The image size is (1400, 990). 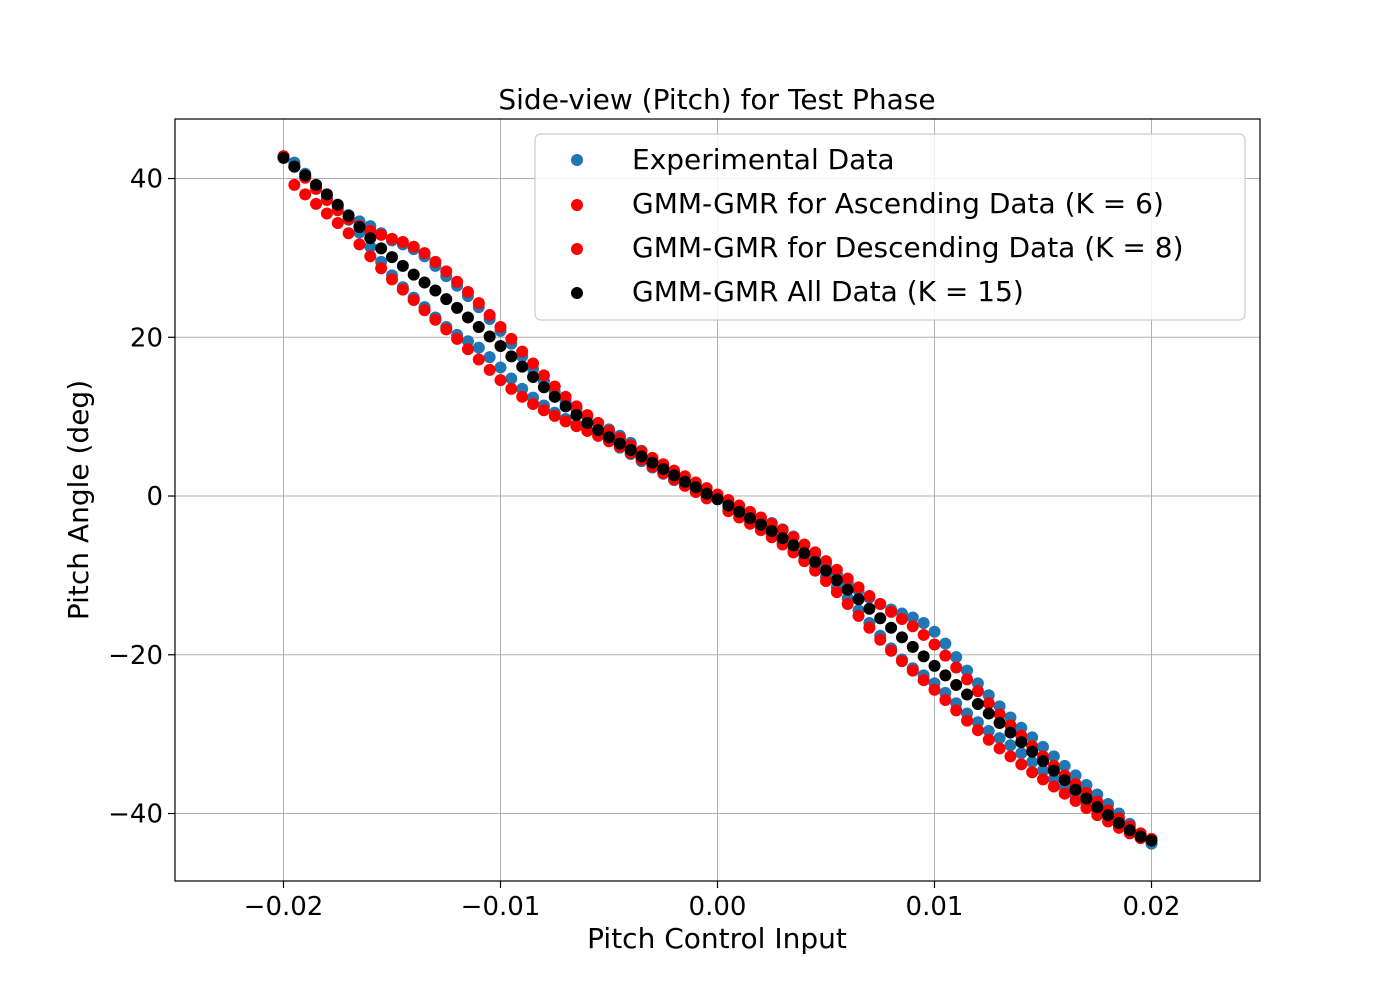 What do you see at coordinates (577, 160) in the screenshot?
I see `legend-marker-experimental` at bounding box center [577, 160].